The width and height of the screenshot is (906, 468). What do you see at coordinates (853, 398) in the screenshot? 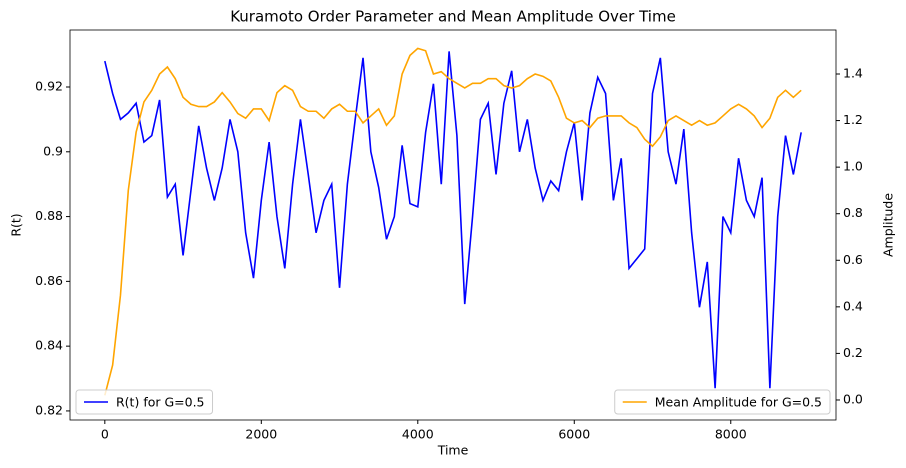
I see `y2-tick-label: 0.0` at bounding box center [853, 398].